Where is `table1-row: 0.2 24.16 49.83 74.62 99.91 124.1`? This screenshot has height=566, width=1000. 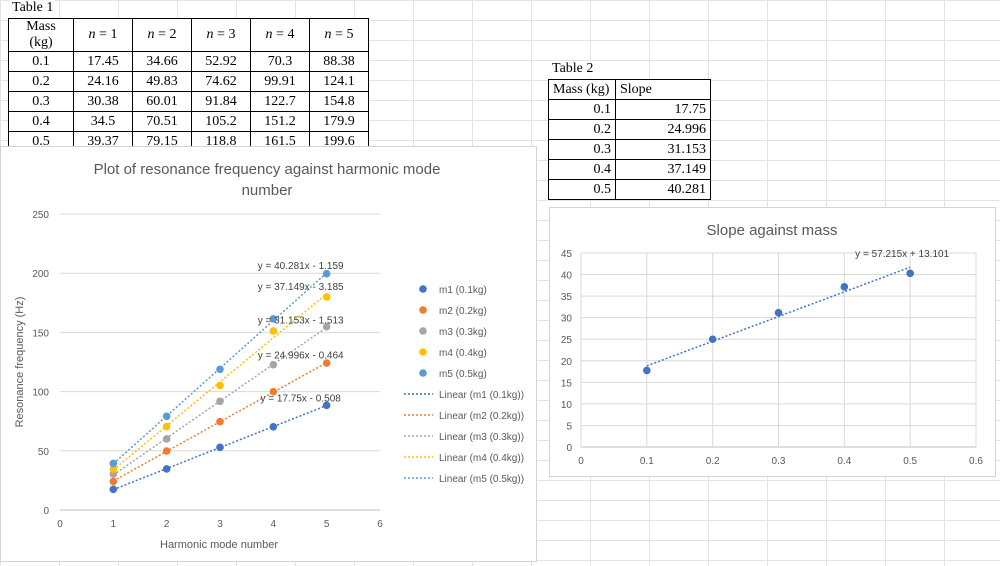
table1-row: 0.2 24.16 49.83 74.62 99.91 124.1 is located at coordinates (188, 81).